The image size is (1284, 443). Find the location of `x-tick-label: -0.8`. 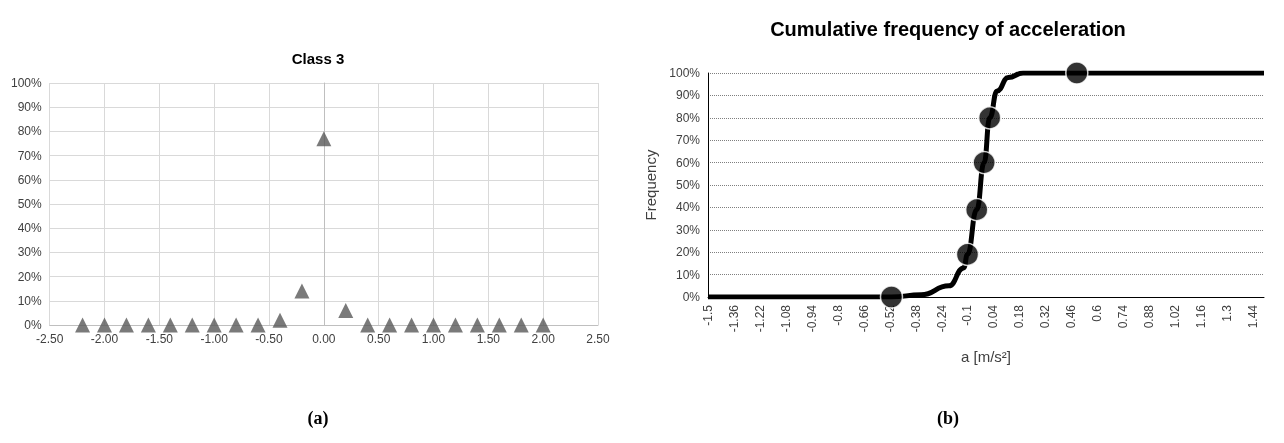

x-tick-label: -0.8 is located at coordinates (837, 315).